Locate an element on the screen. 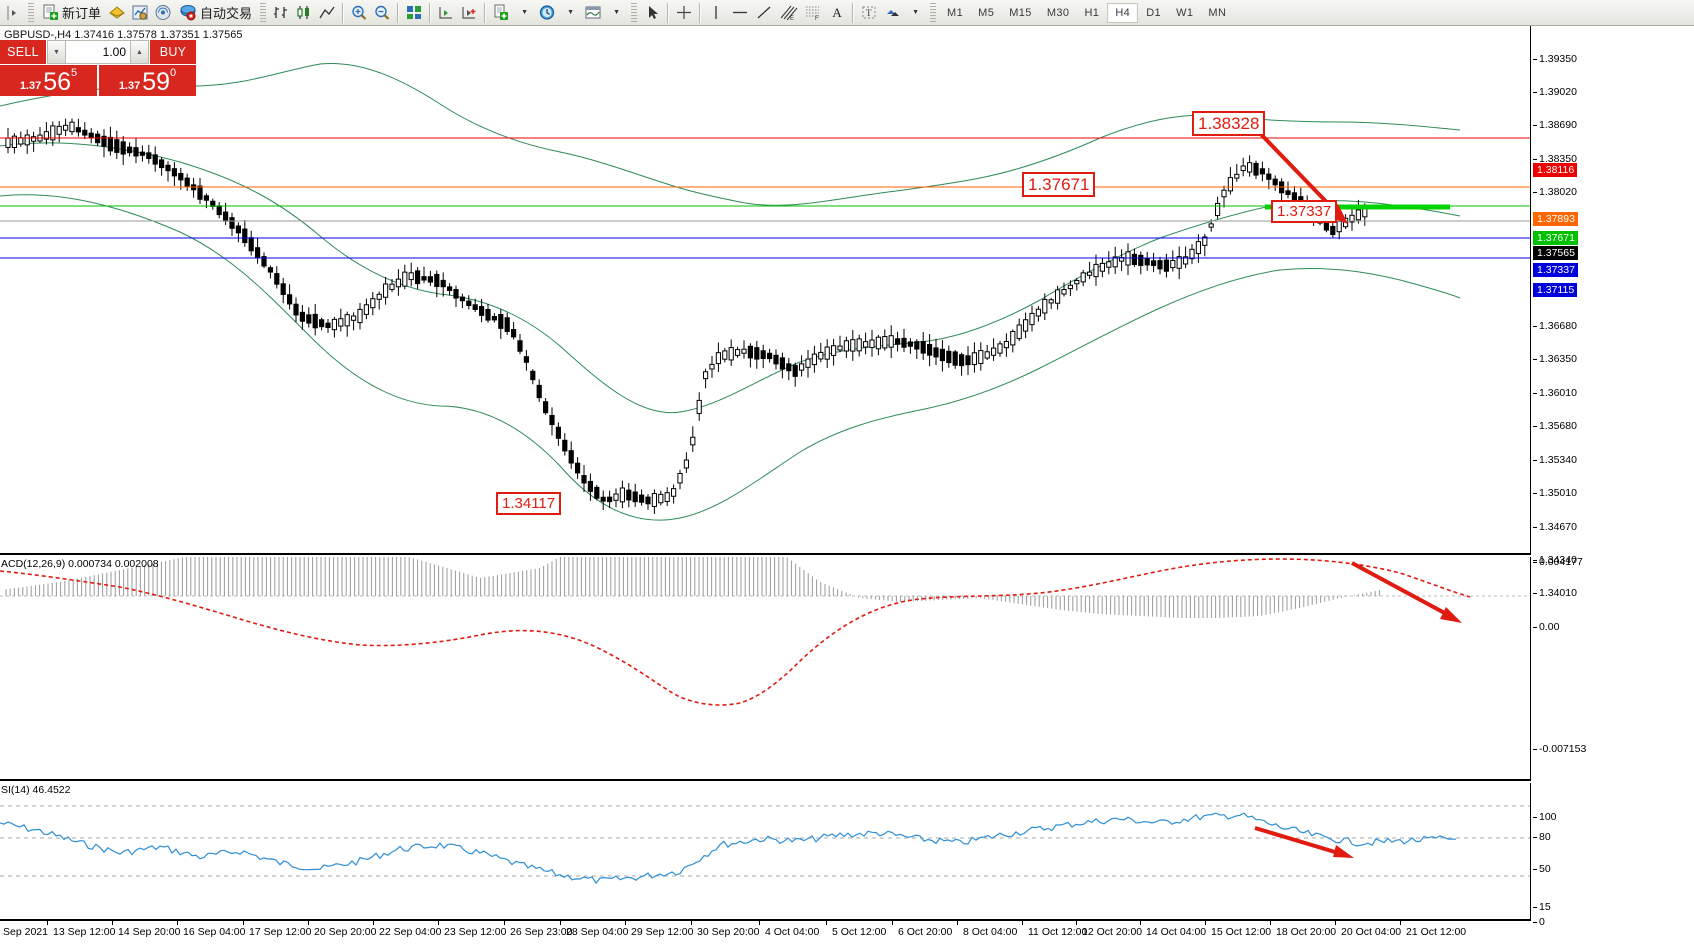  arrows-dropdown-caret: ▼ is located at coordinates (915, 12).